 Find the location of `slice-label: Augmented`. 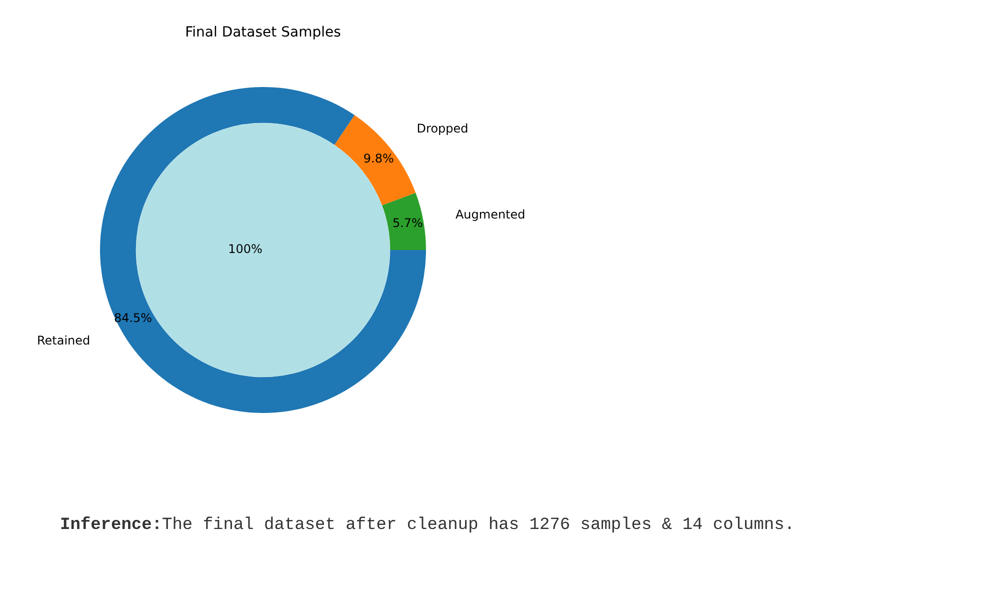

slice-label: Augmented is located at coordinates (490, 214).